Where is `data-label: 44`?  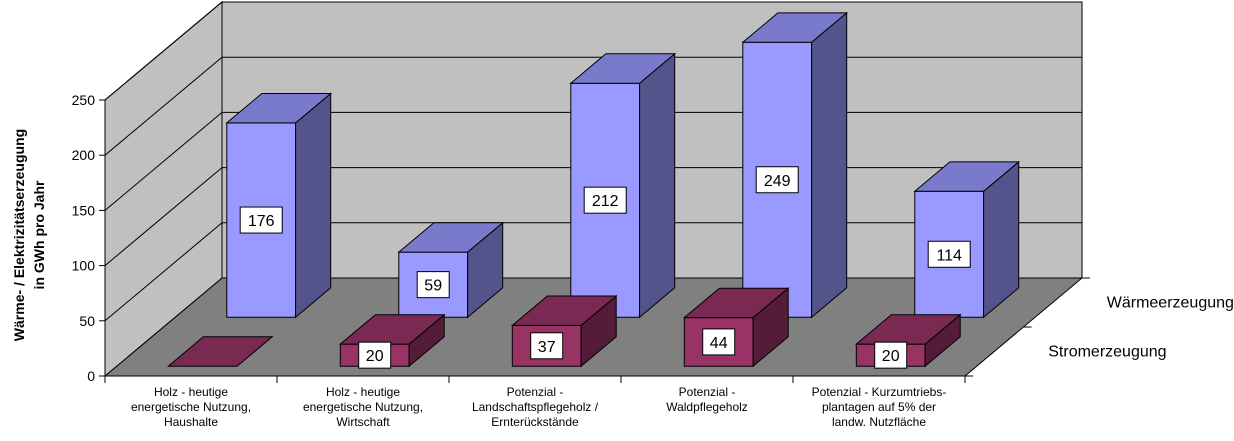
data-label: 44 is located at coordinates (719, 343).